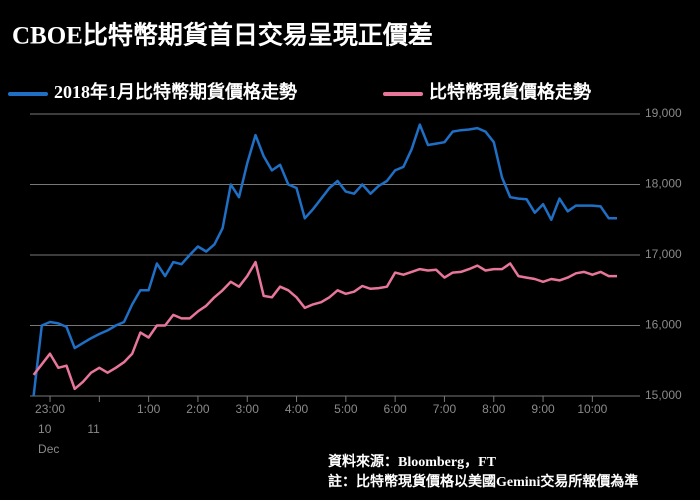  What do you see at coordinates (248, 409) in the screenshot?
I see `x-tick-label: 3:00` at bounding box center [248, 409].